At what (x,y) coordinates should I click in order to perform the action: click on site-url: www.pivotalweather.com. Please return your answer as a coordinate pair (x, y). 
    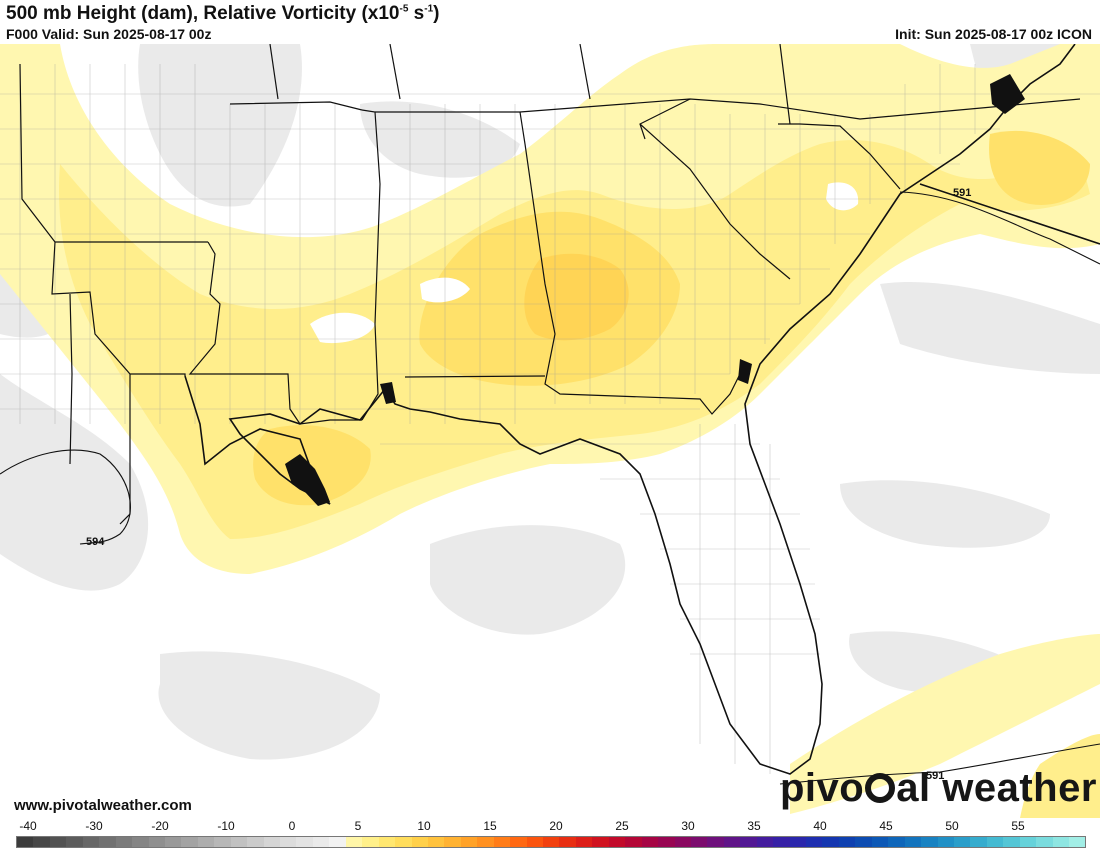
    Looking at the image, I should click on (103, 805).